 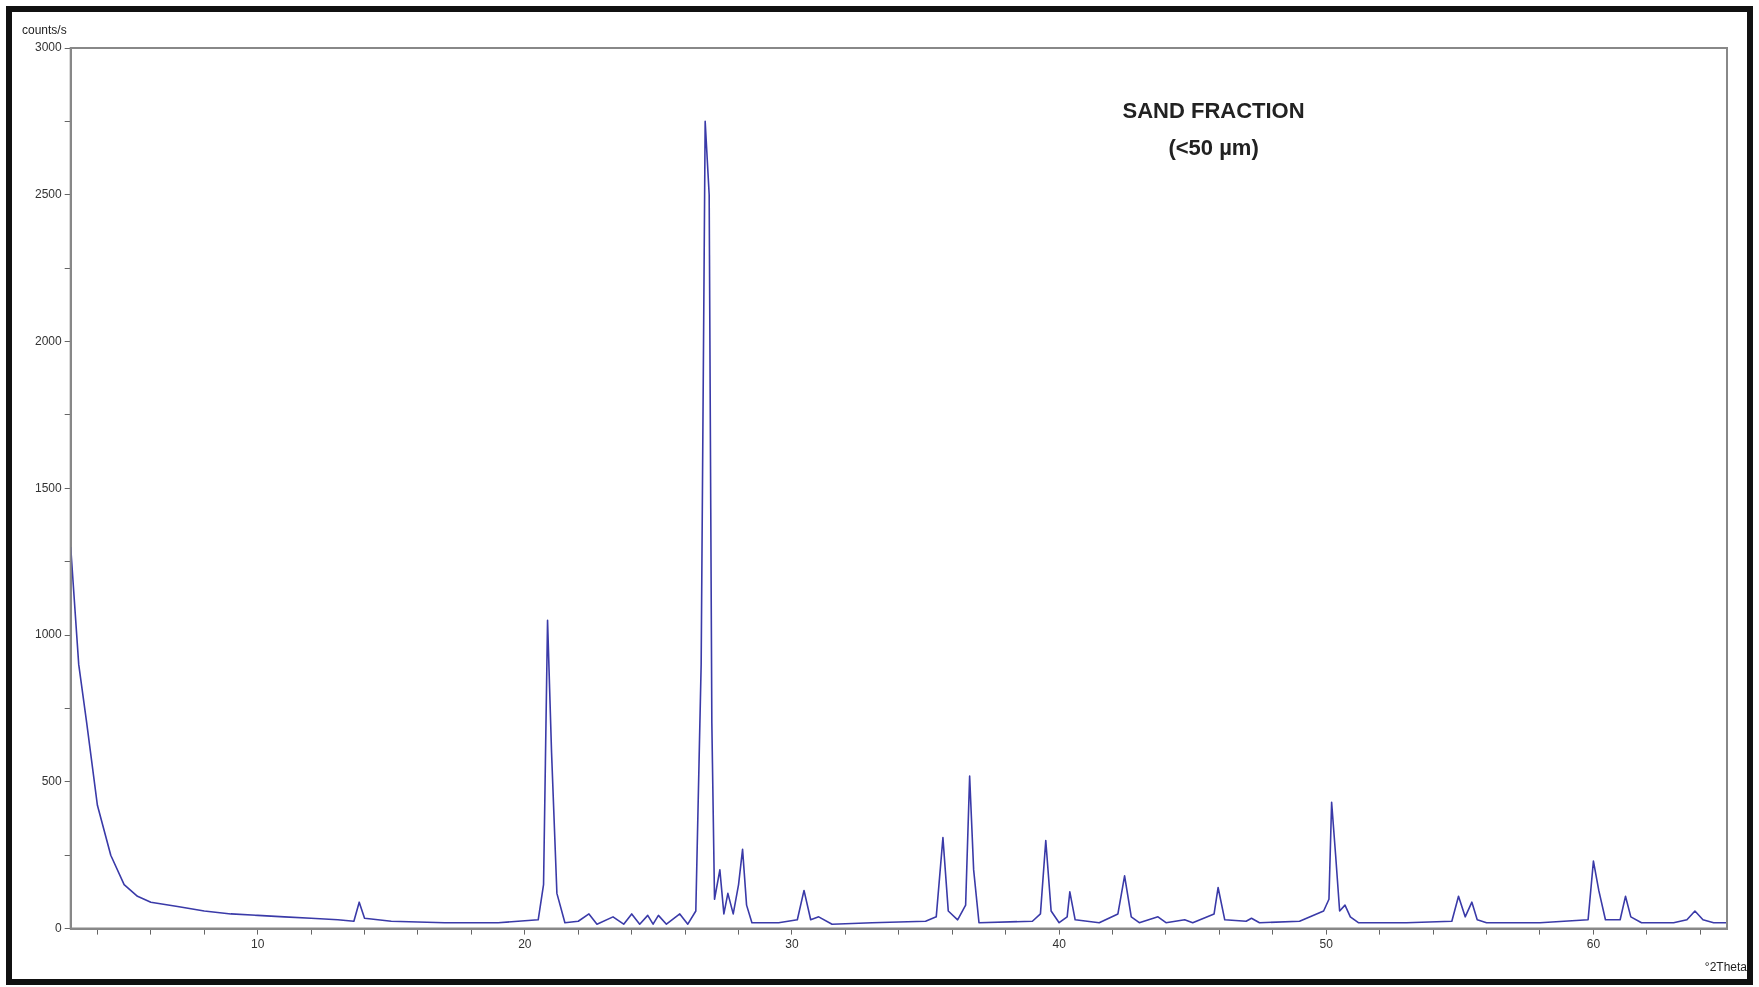 I want to click on x-tick-label: 40, so click(x=1059, y=944).